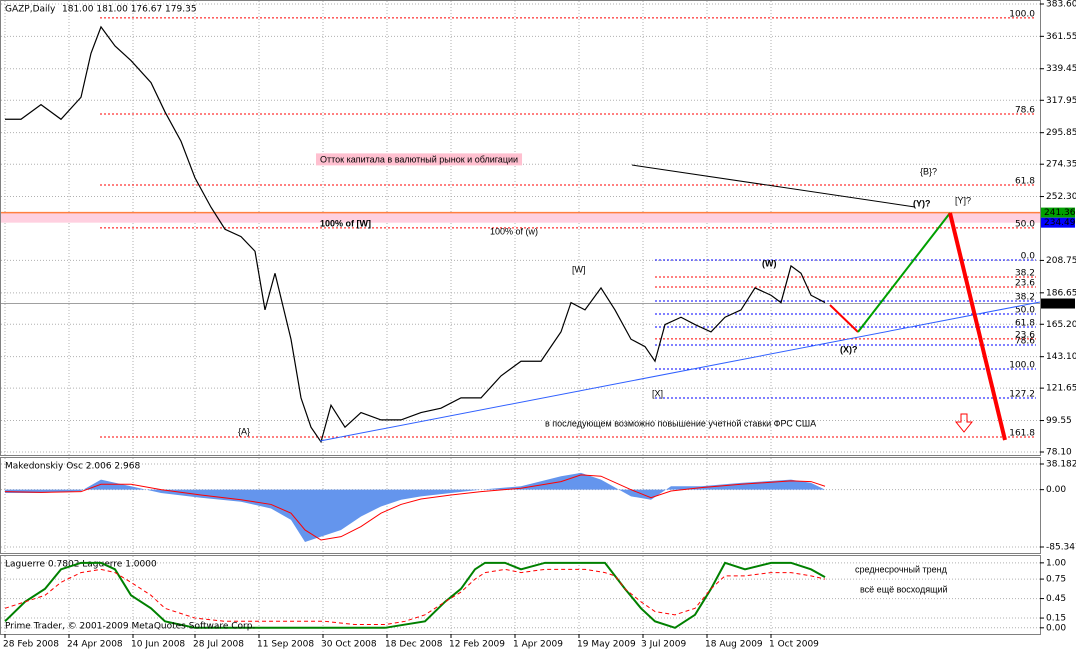 The width and height of the screenshot is (1076, 651). Describe the element at coordinates (414, 645) in the screenshot. I see `x-tick-label: 18 Dec 2008` at that location.